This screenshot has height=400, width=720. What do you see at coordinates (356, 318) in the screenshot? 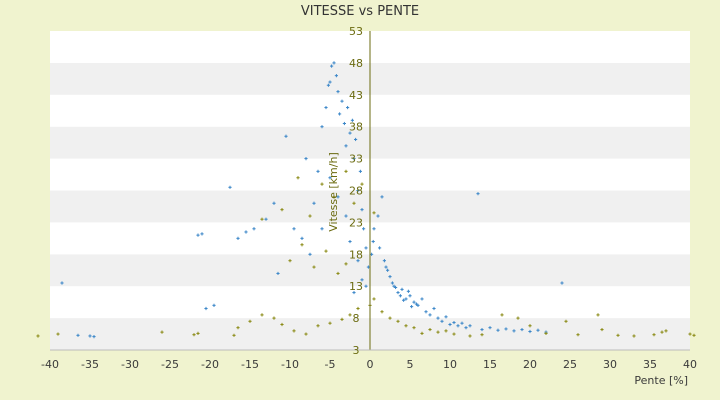
I see `y-tick-label: 8` at bounding box center [356, 318].